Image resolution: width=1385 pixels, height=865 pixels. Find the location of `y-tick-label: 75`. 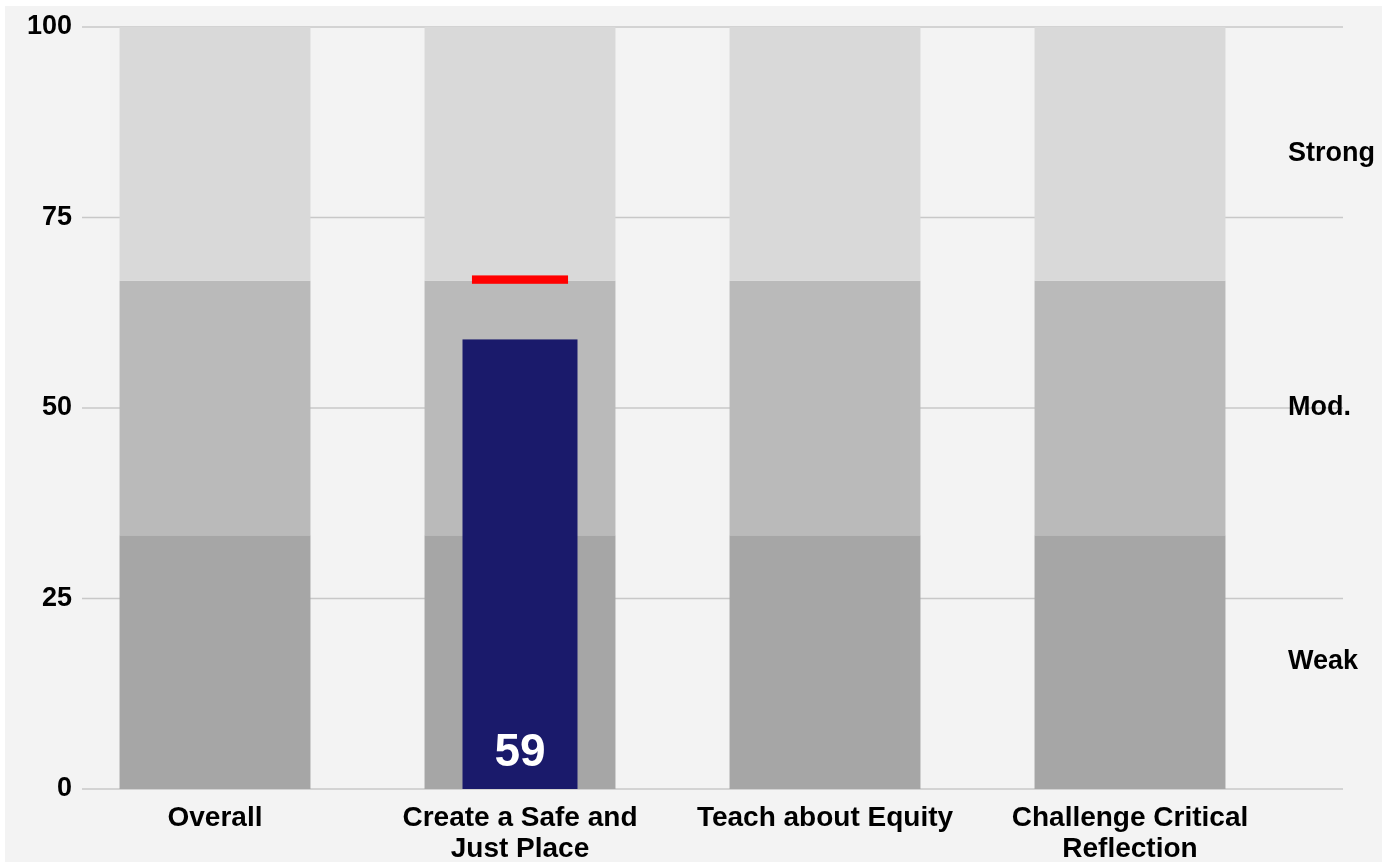

y-tick-label: 75 is located at coordinates (56, 215).